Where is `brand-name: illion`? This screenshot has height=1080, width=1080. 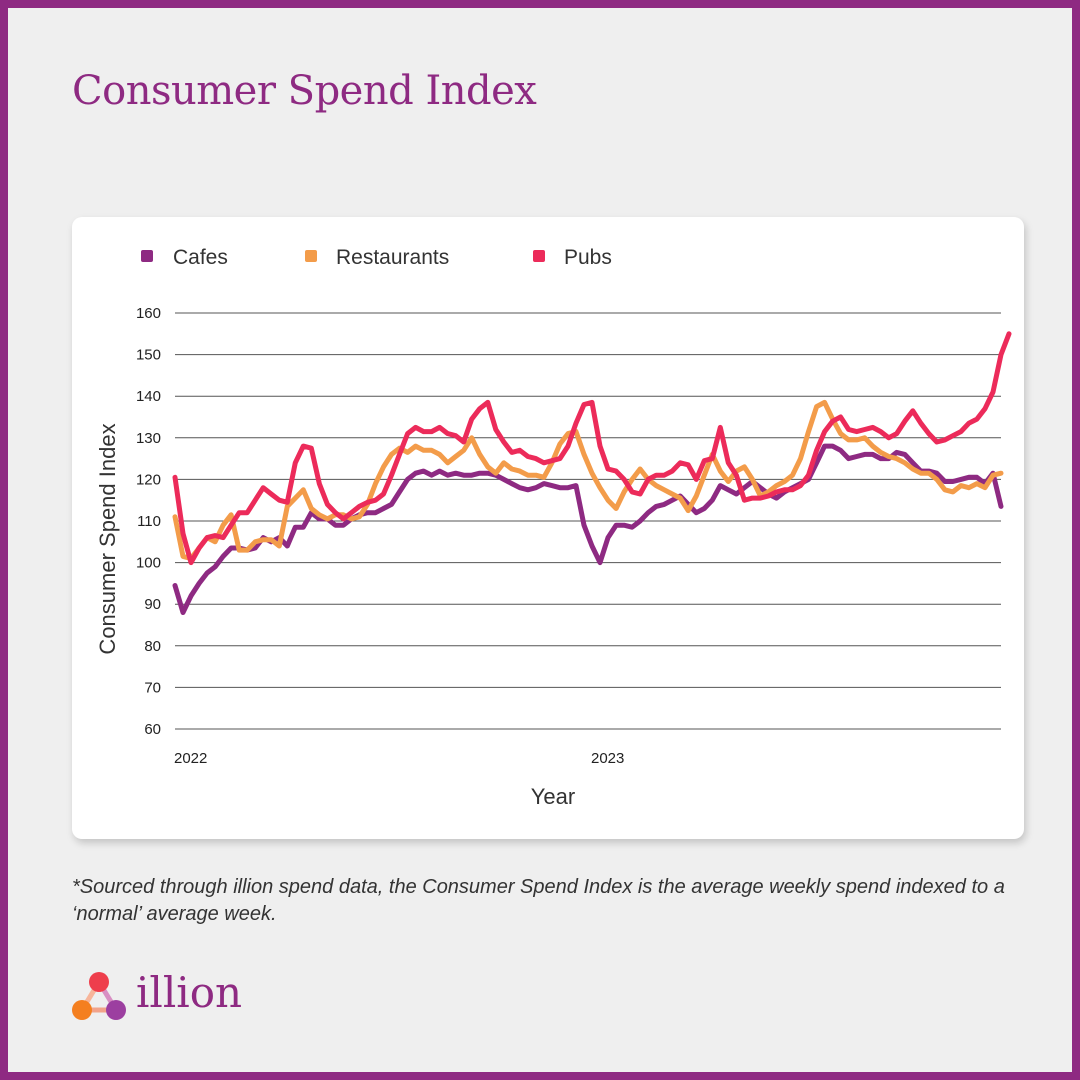 brand-name: illion is located at coordinates (189, 992).